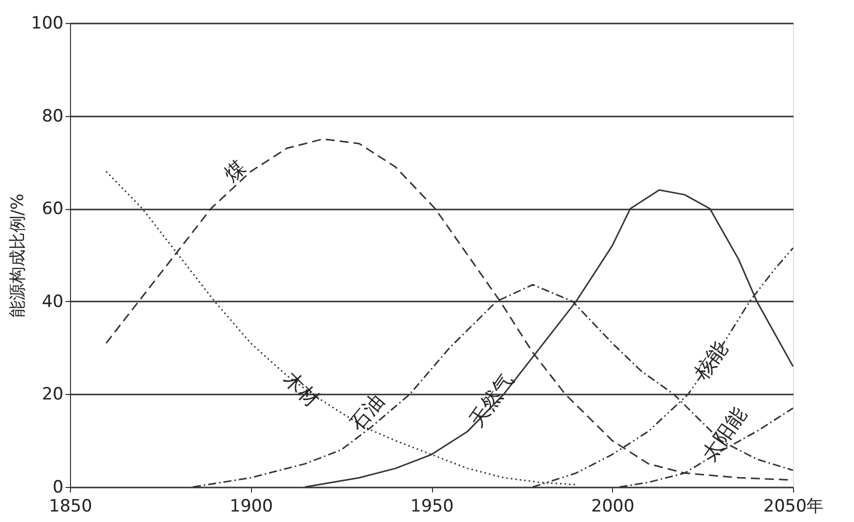  Describe the element at coordinates (251, 506) in the screenshot. I see `x-tick-label: 1900` at that location.